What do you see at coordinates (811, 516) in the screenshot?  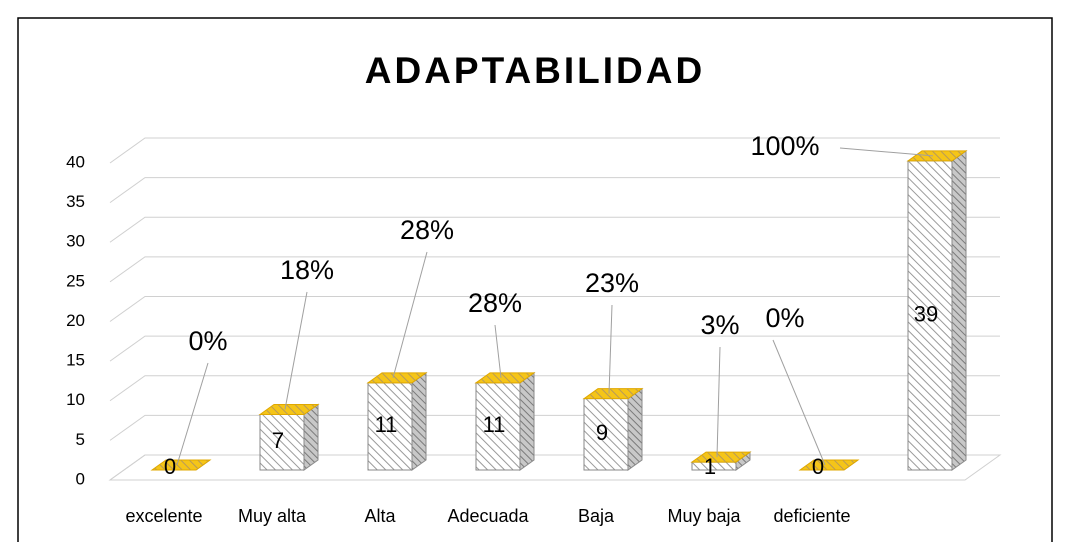 I see `x-tick-label: deficiente` at bounding box center [811, 516].